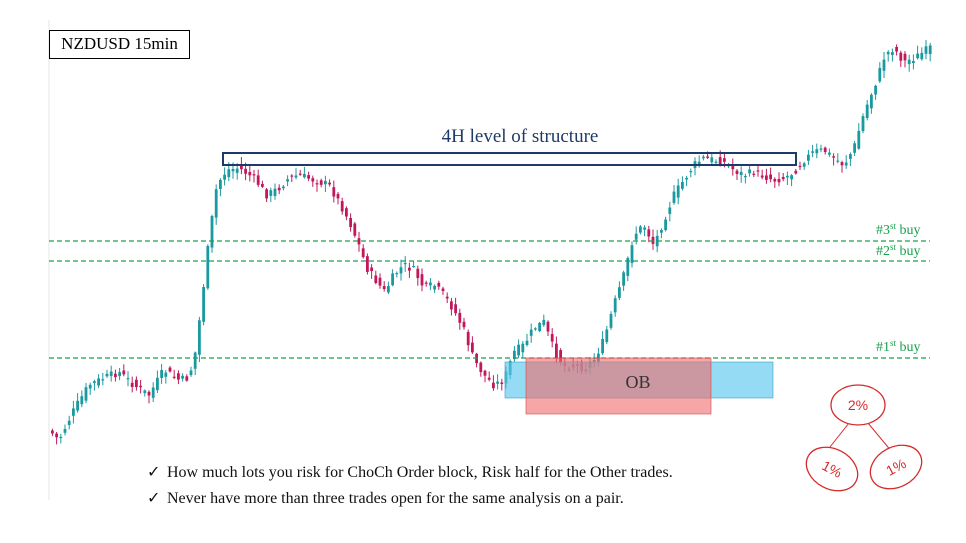  Describe the element at coordinates (520, 136) in the screenshot. I see `structure-zone-label: 4H level of structure` at that location.